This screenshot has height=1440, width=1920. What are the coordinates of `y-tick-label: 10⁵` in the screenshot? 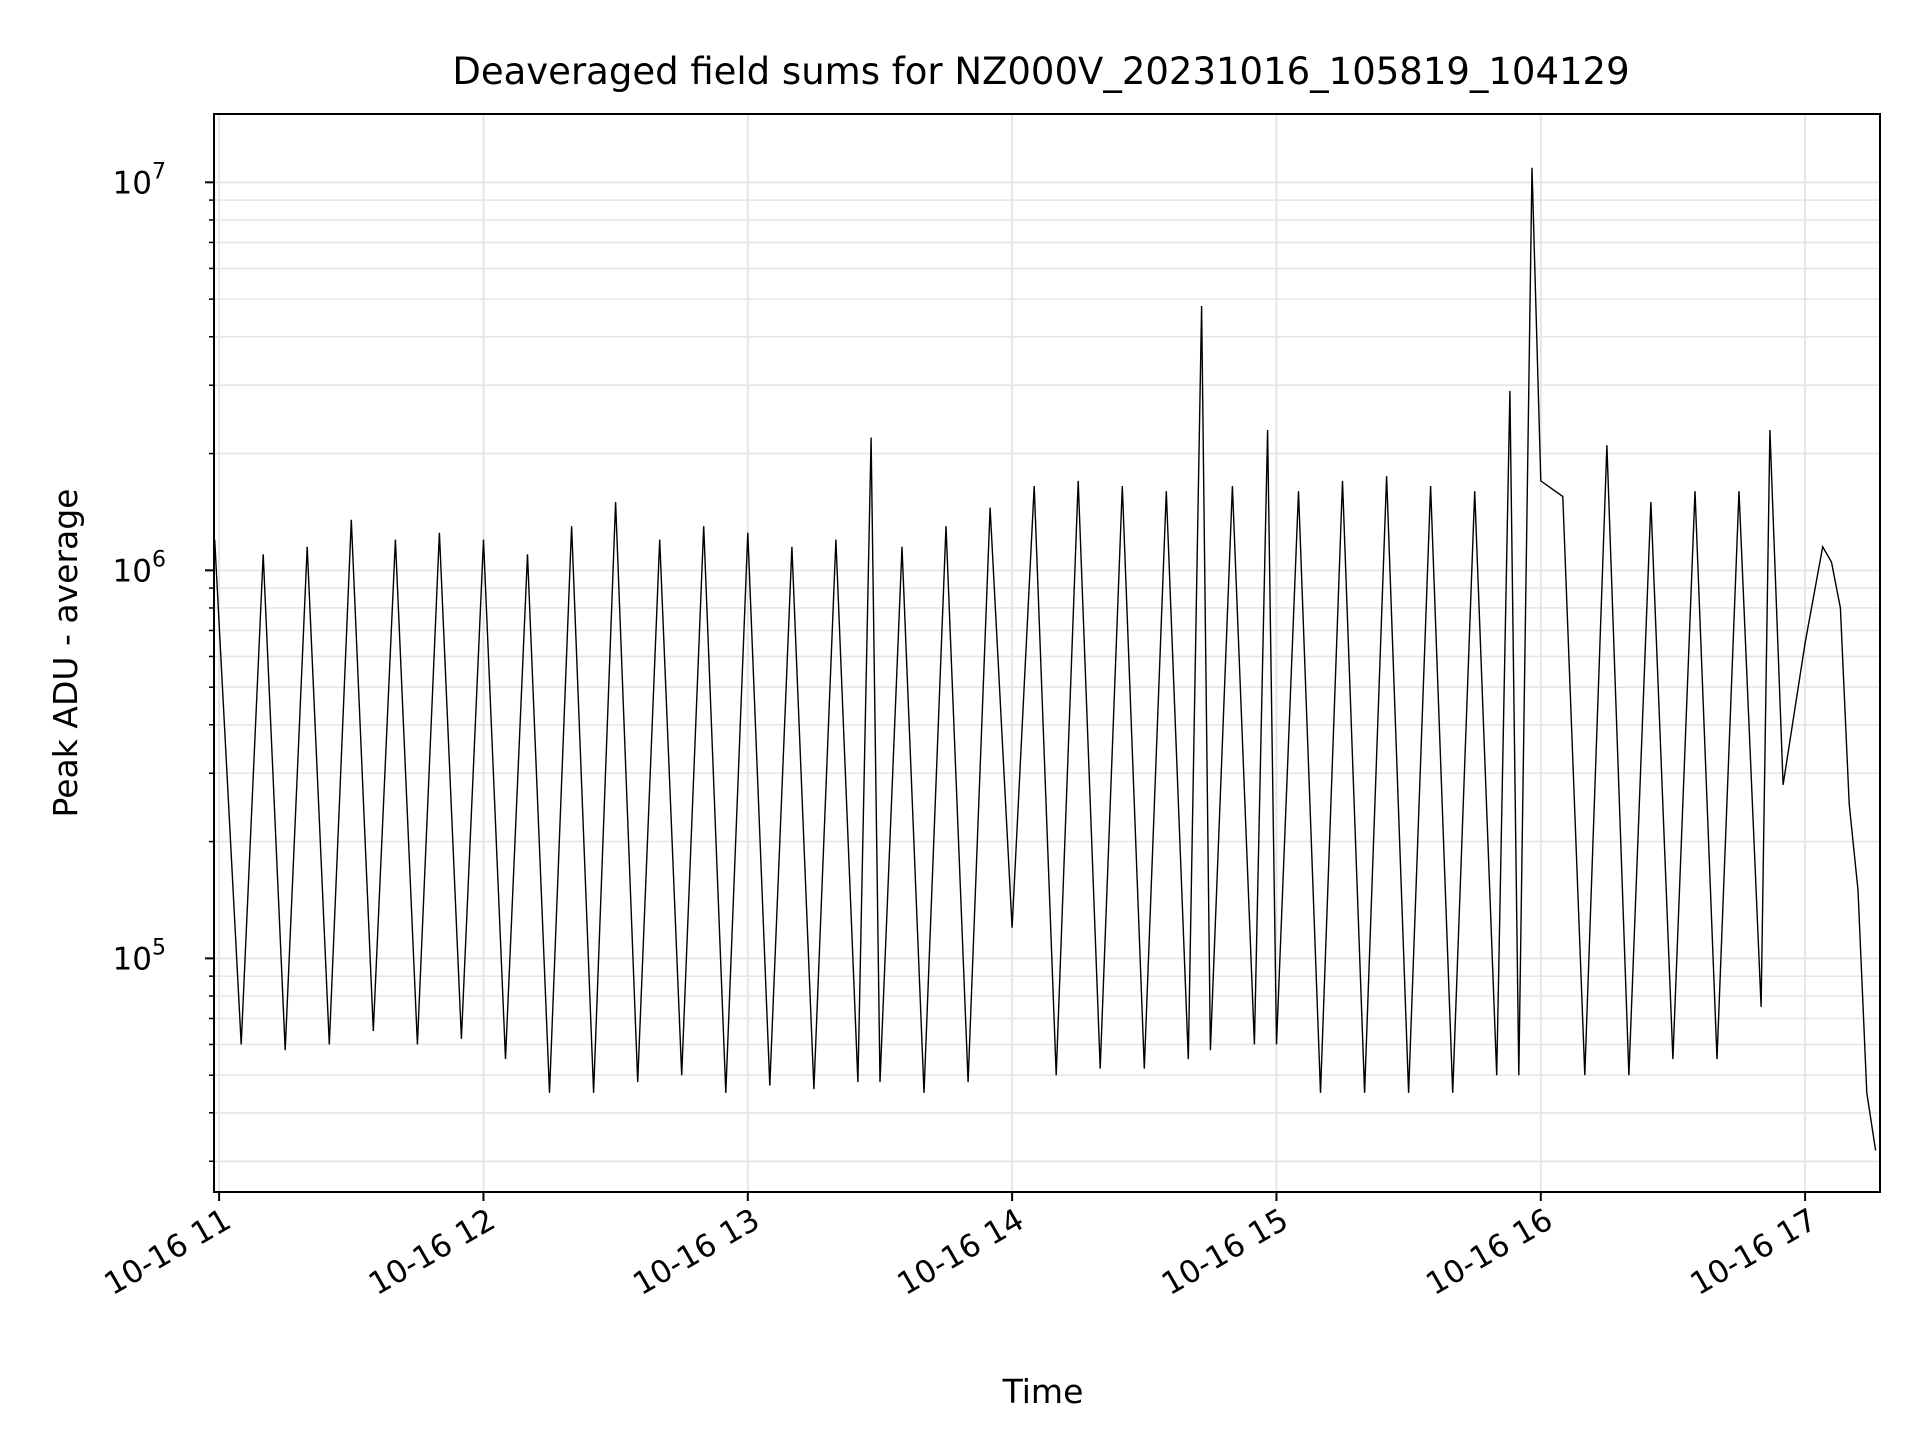 It's located at (139, 956).